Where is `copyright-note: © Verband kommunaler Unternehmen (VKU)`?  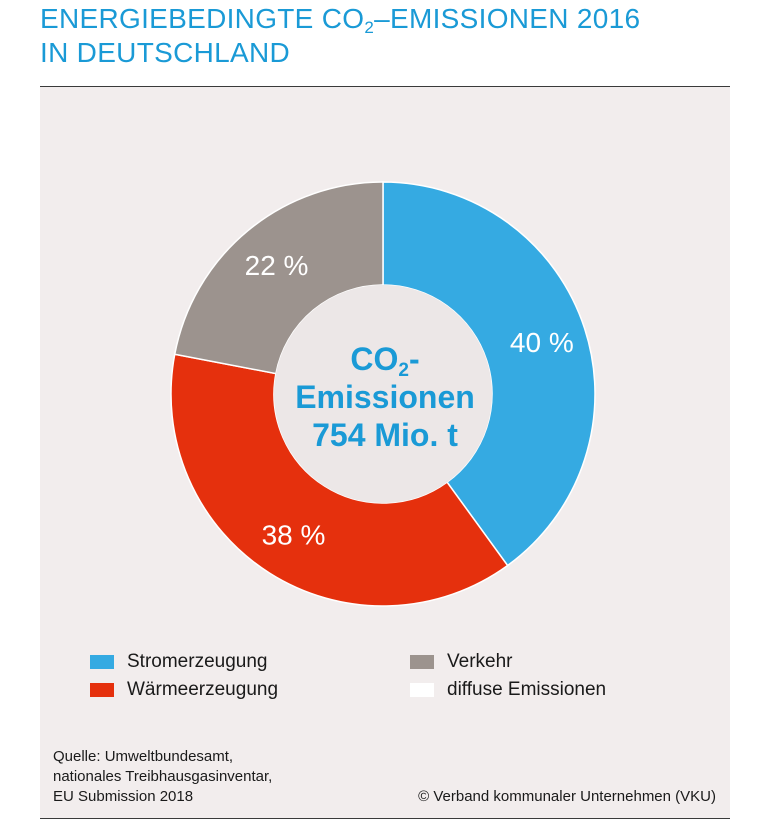 copyright-note: © Verband kommunaler Unternehmen (VKU) is located at coordinates (567, 796).